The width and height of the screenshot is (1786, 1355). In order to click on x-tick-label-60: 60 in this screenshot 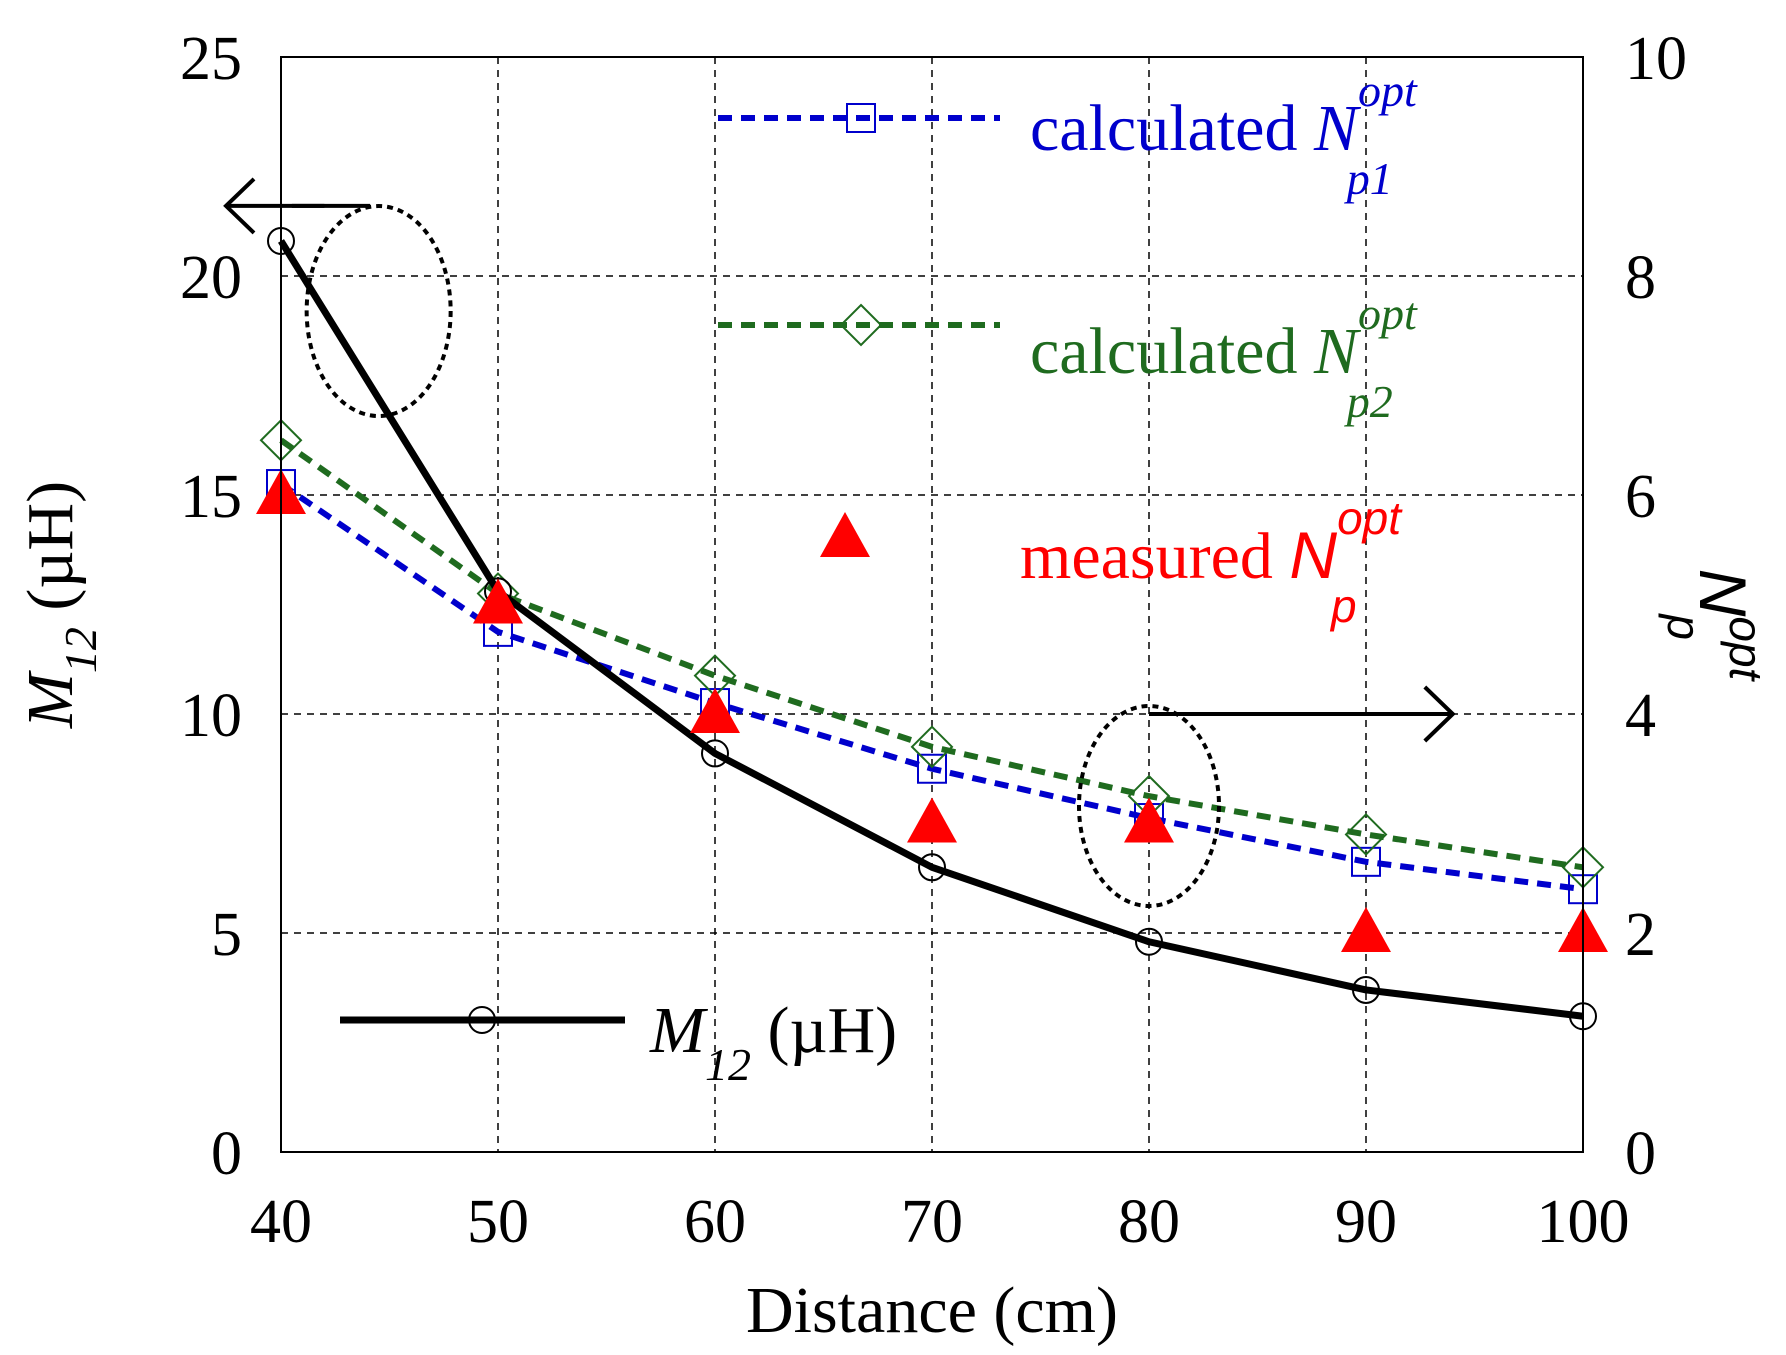, I will do `click(715, 1222)`.